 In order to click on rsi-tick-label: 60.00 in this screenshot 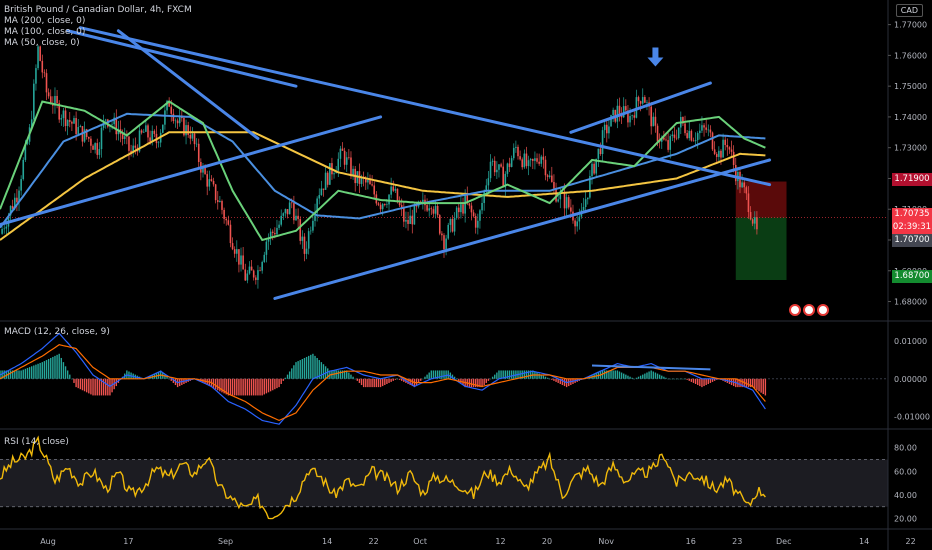, I will do `click(905, 471)`.